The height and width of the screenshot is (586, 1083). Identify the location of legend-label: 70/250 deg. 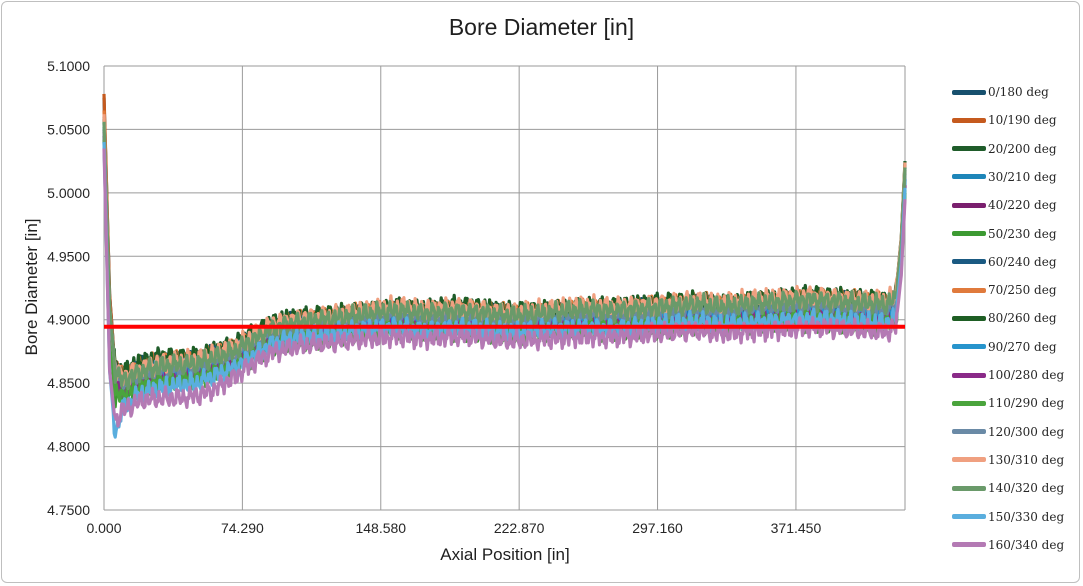
(1022, 290).